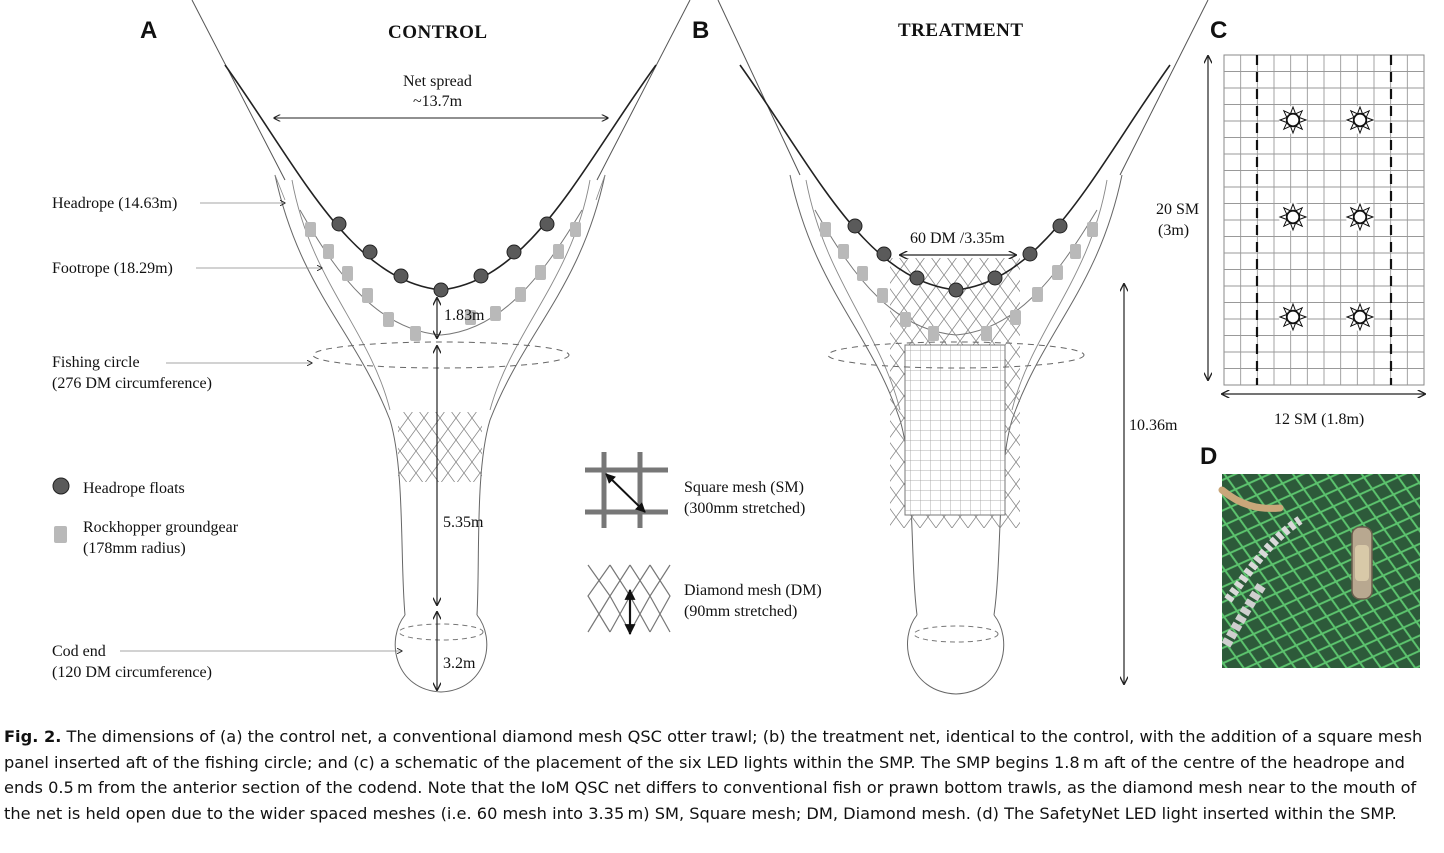 The height and width of the screenshot is (853, 1444). I want to click on warp-left, so click(238, 90).